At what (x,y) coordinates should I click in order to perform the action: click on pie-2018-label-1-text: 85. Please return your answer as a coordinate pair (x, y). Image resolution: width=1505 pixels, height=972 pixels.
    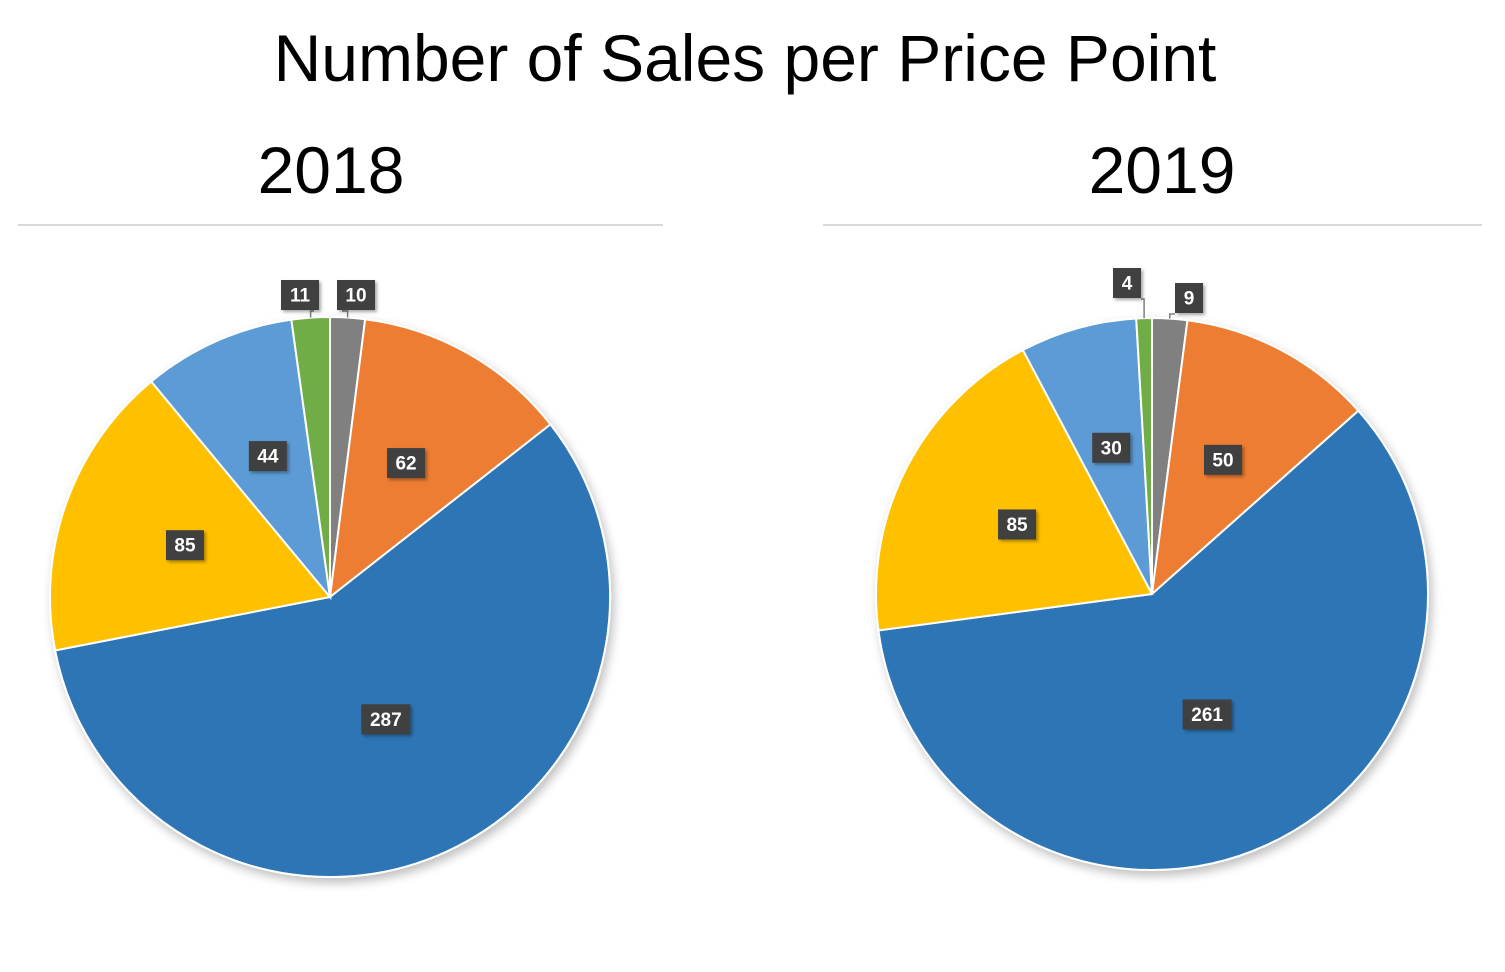
    Looking at the image, I should click on (185, 546).